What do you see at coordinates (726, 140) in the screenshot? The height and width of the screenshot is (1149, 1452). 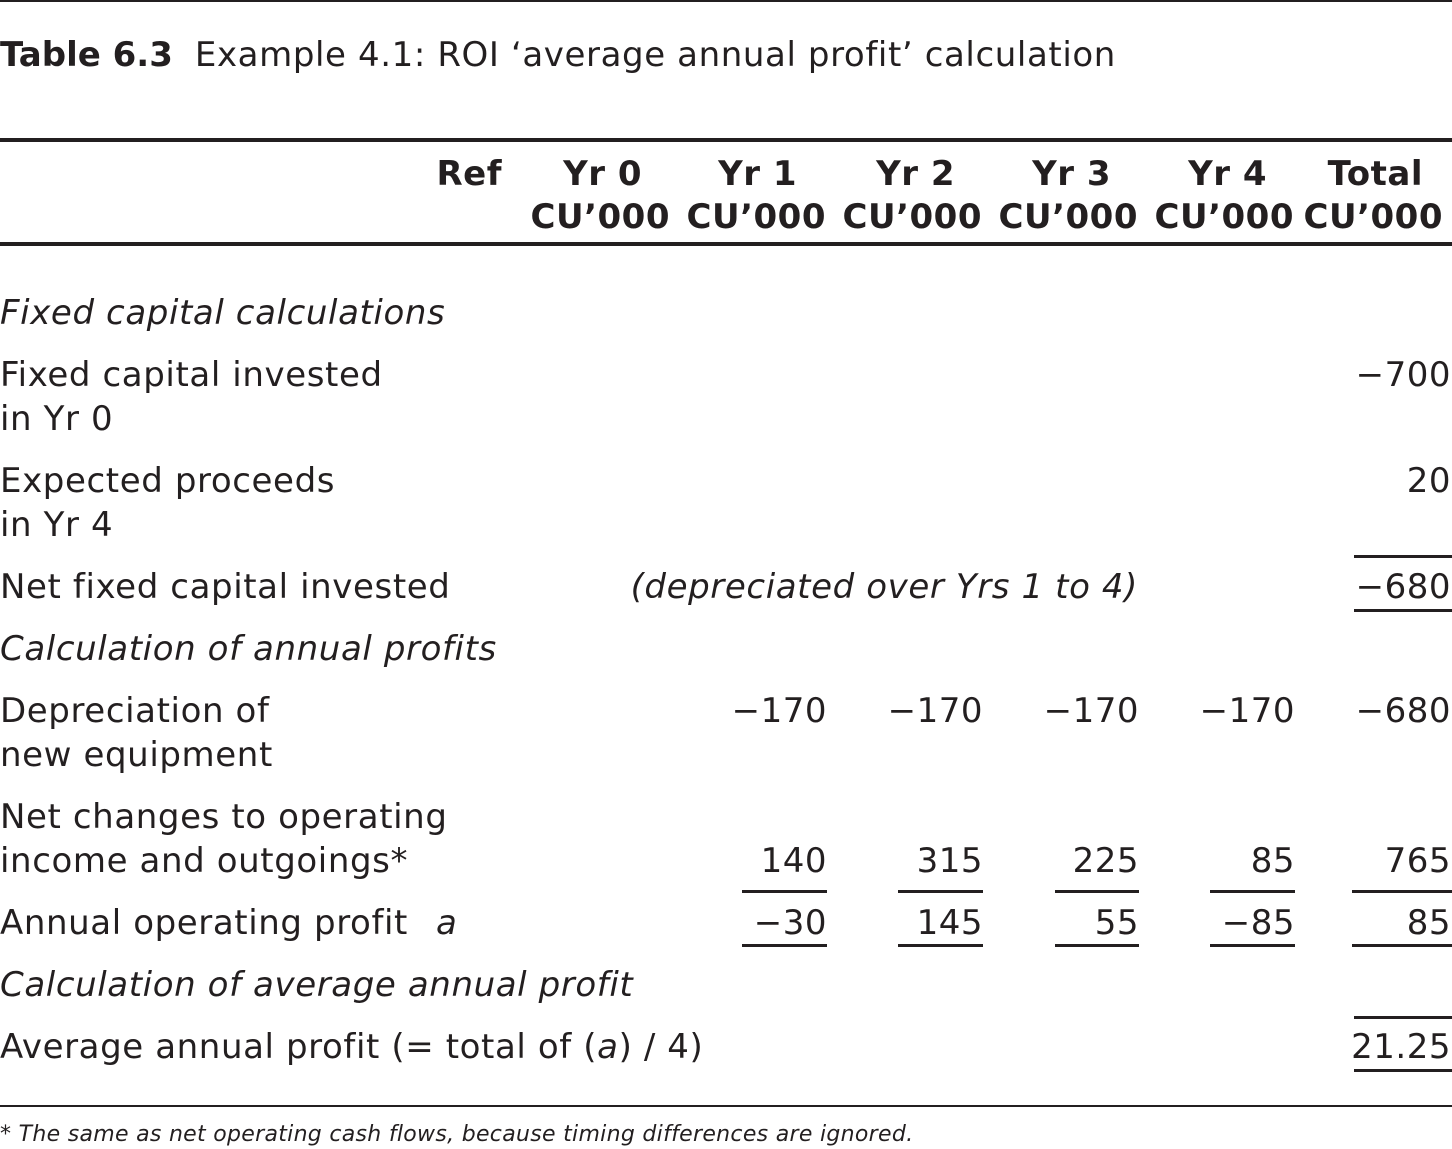 I see `header-top-rule` at bounding box center [726, 140].